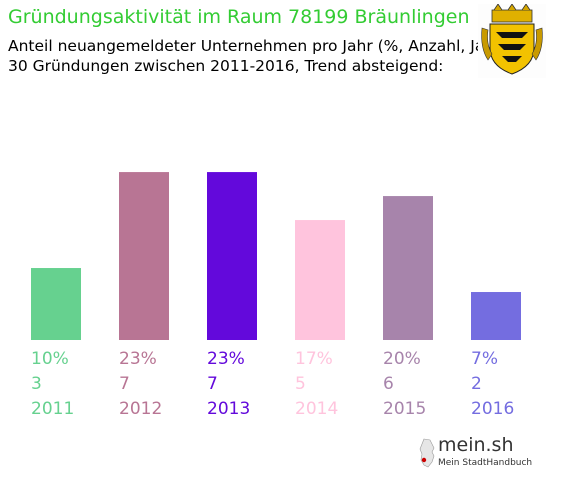 The image size is (562, 482). What do you see at coordinates (476, 384) in the screenshot?
I see `count-label-2016: 2` at bounding box center [476, 384].